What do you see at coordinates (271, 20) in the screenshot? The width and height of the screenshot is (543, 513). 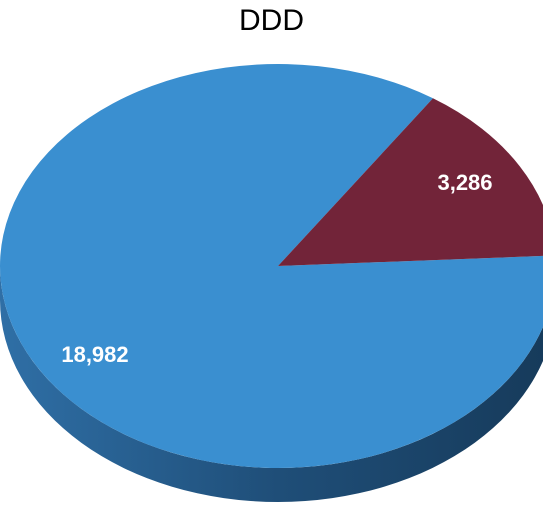 I see `chart-title: DDD` at bounding box center [271, 20].